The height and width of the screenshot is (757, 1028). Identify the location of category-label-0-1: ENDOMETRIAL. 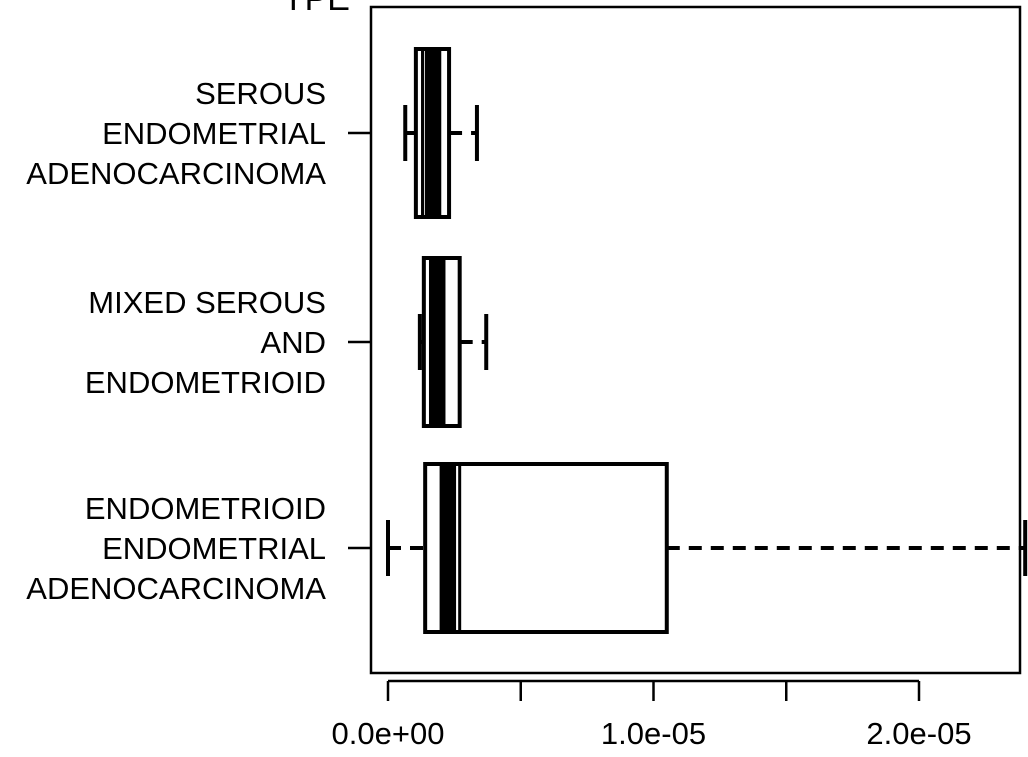
(214, 133).